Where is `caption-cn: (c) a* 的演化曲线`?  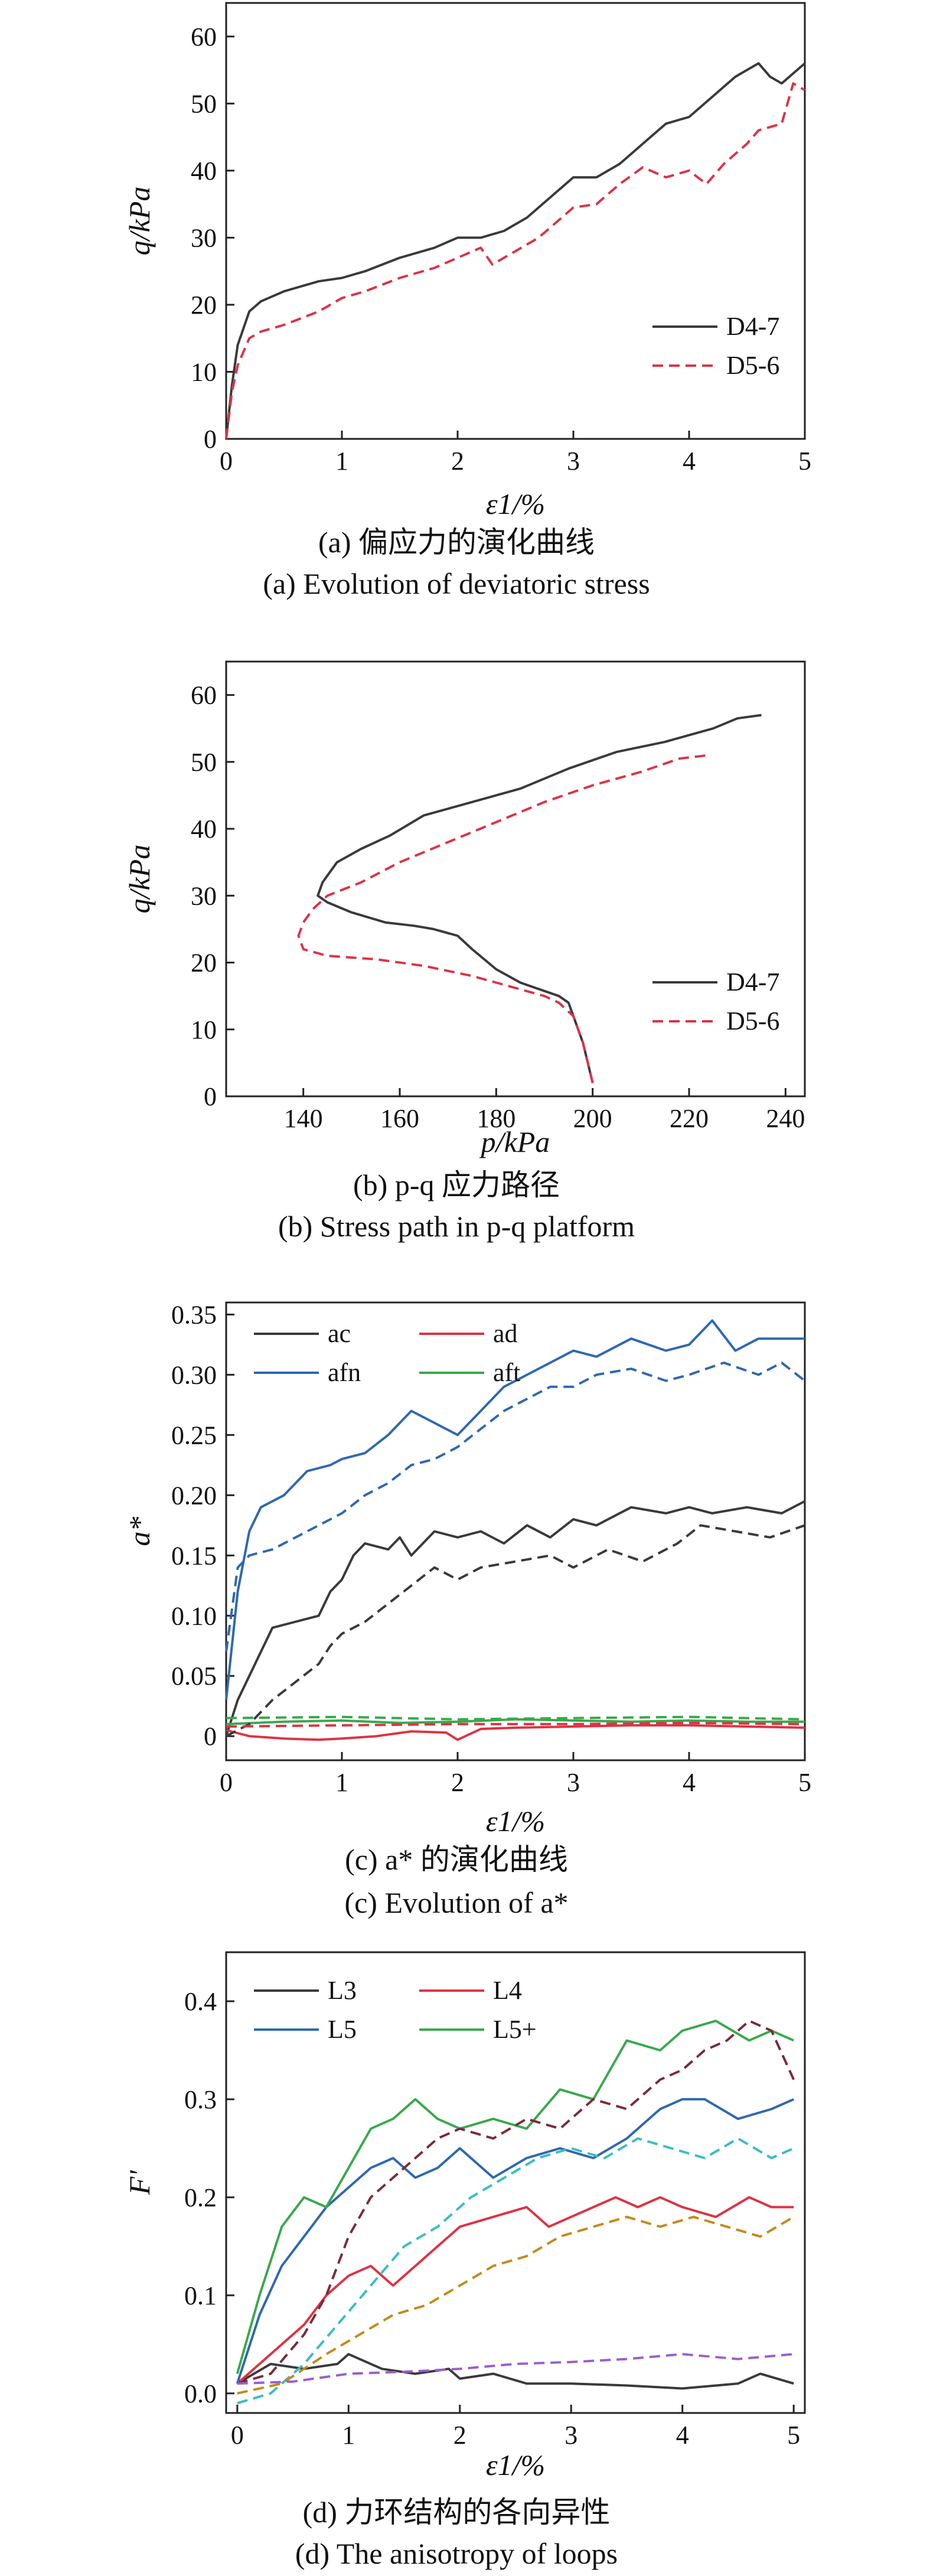 caption-cn: (c) a* 的演化曲线 is located at coordinates (456, 1859).